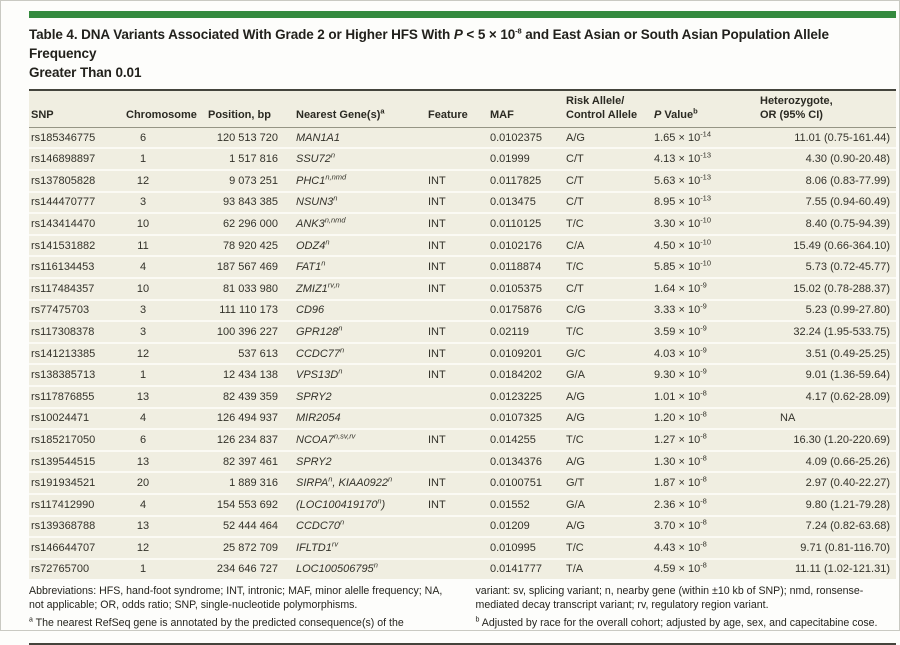 Image resolution: width=900 pixels, height=645 pixels. I want to click on cell-p: 4.50 × 10⁻¹⁰, so click(703, 245).